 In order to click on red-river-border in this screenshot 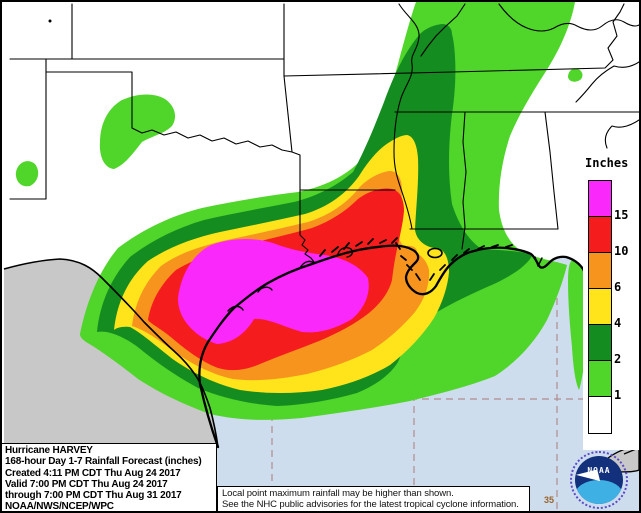, I will do `click(212, 140)`.